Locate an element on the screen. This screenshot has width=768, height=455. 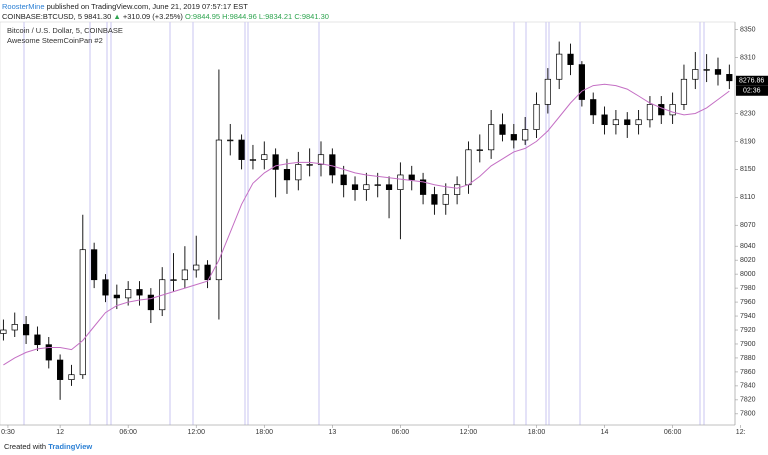
price-badge is located at coordinates (752, 80).